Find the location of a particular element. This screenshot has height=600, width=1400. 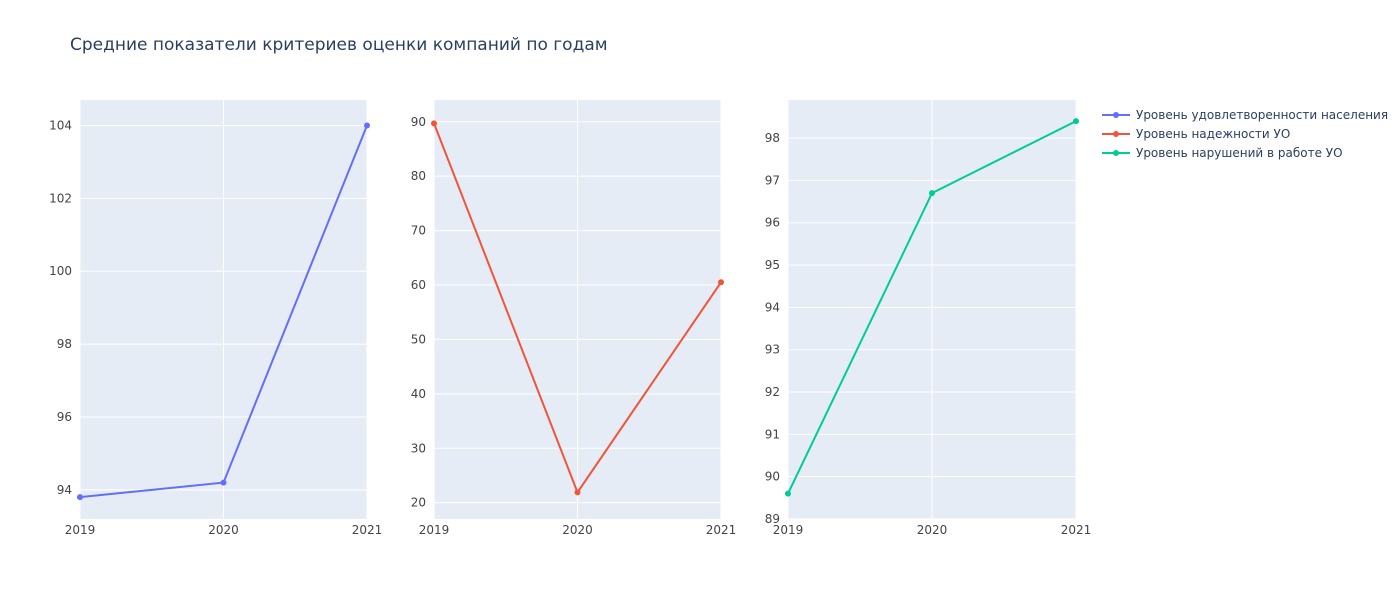

y-tick-label: 100 is located at coordinates (60, 271).